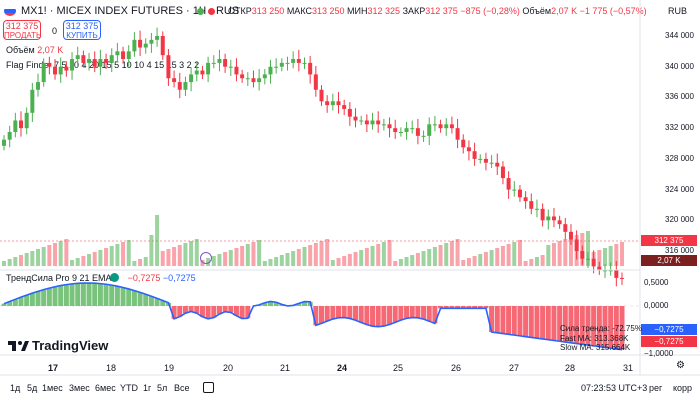  I want to click on sell-button: 312 375 ПРОДАТЬ, so click(22, 30).